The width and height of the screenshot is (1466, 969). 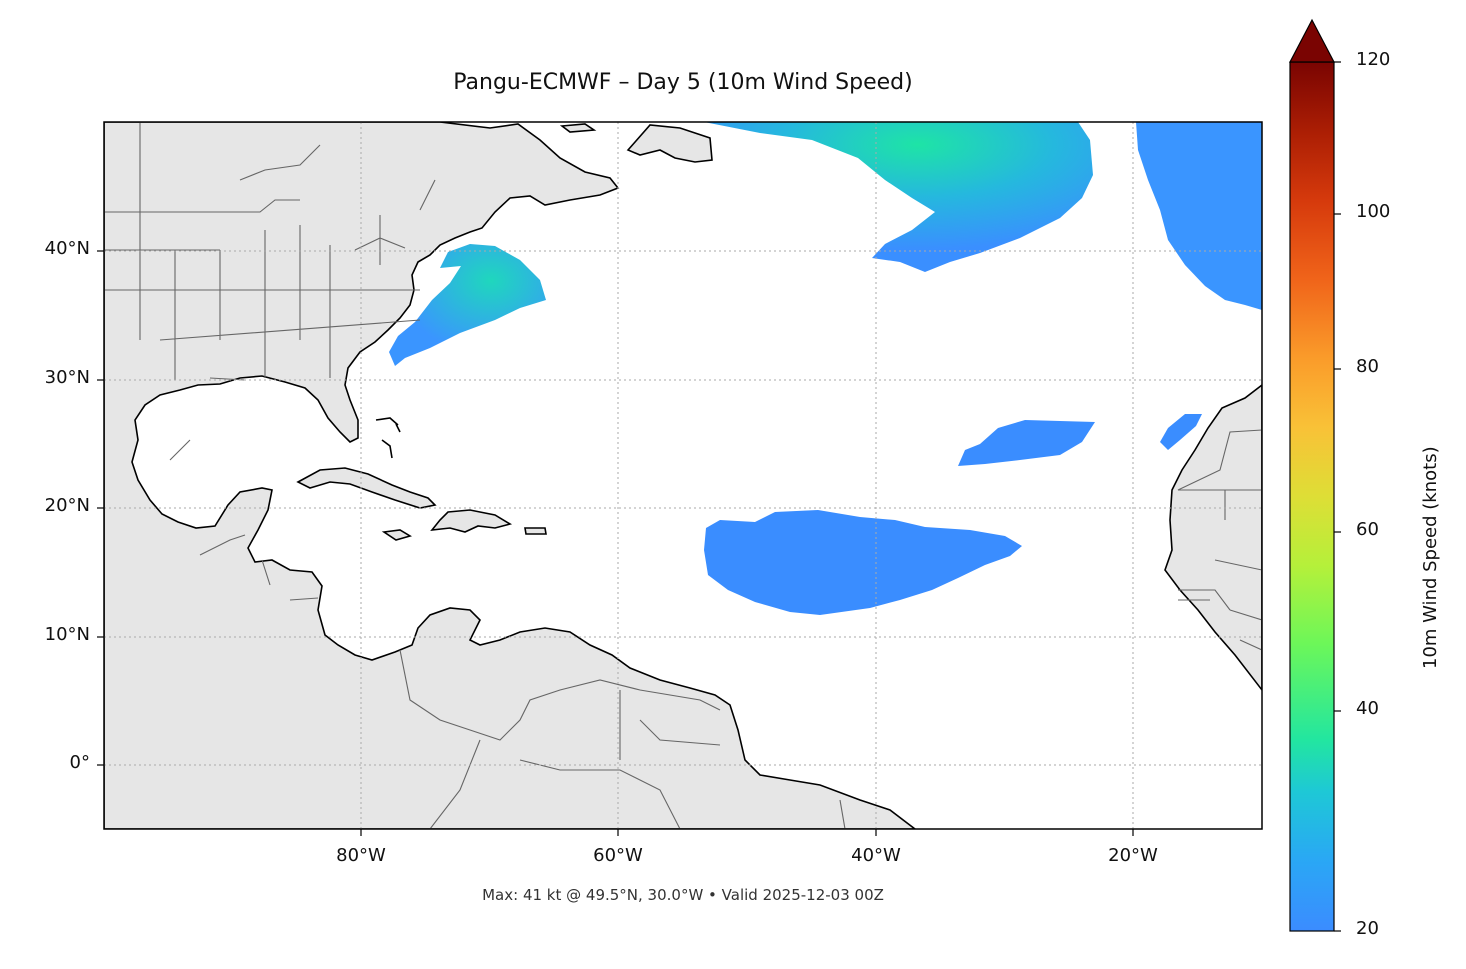 What do you see at coordinates (535, 531) in the screenshot?
I see `land-puerto-rico` at bounding box center [535, 531].